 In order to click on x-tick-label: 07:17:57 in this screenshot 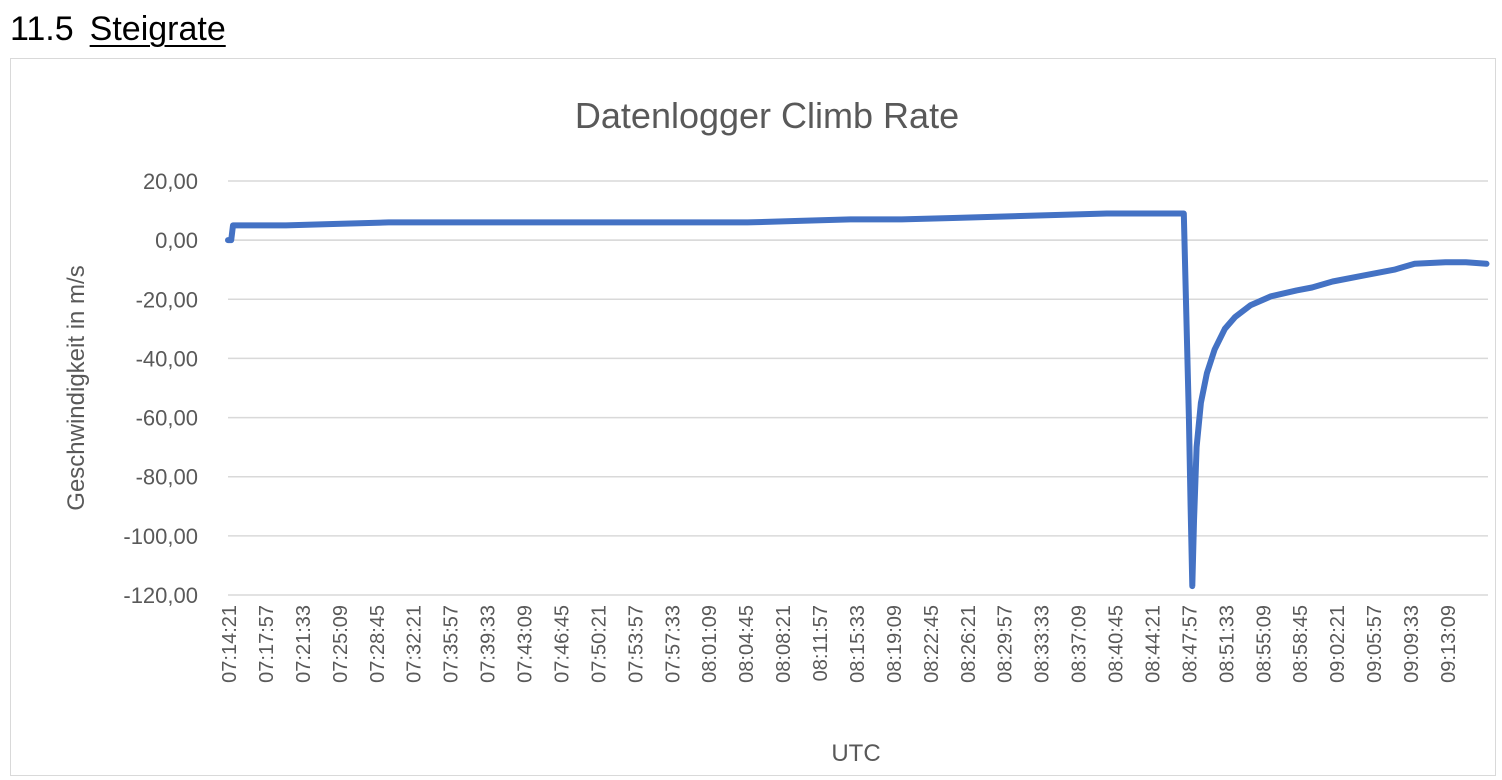, I will do `click(267, 644)`.